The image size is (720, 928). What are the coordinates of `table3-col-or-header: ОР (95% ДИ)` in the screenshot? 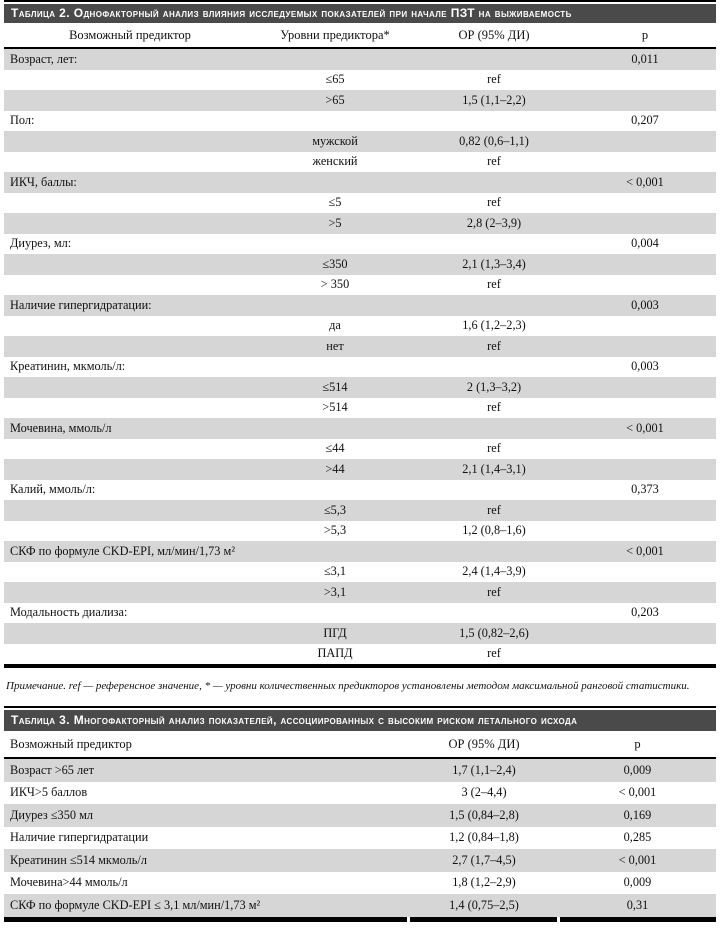 It's located at (484, 745).